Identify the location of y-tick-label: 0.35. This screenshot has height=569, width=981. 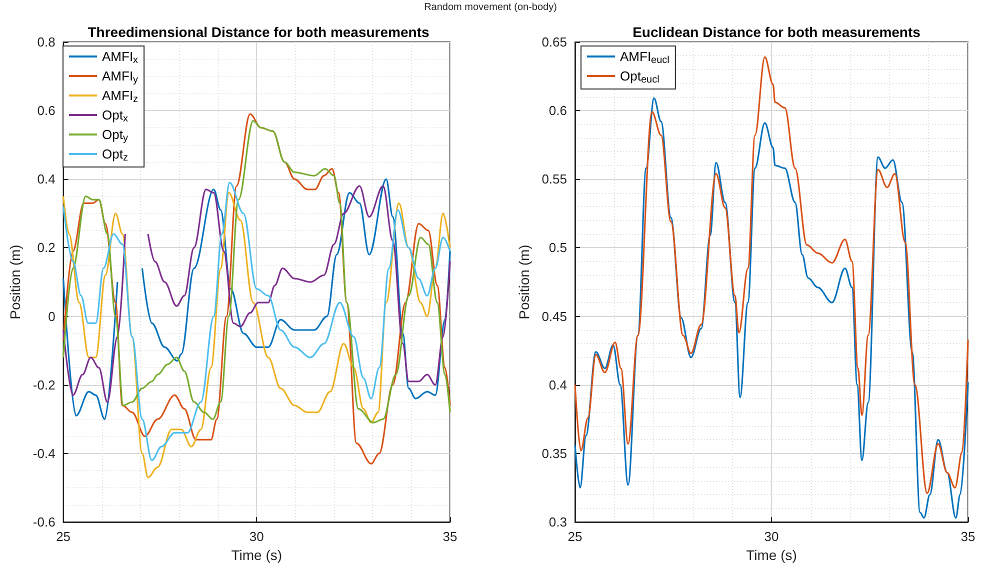
(554, 453).